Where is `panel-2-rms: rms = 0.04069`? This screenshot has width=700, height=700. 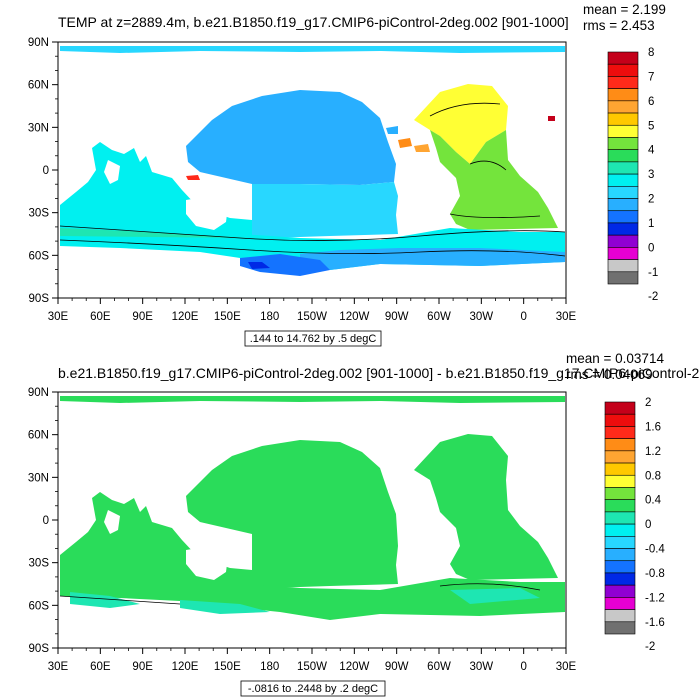 panel-2-rms: rms = 0.04069 is located at coordinates (609, 374).